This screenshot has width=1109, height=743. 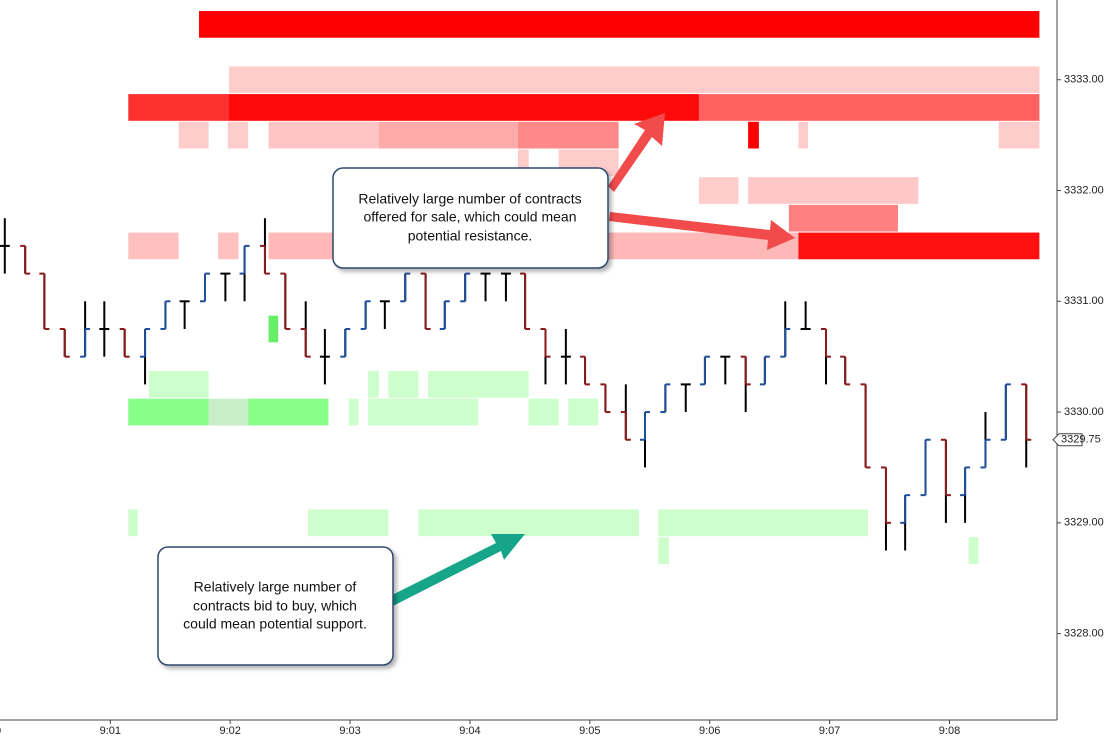 What do you see at coordinates (829, 731) in the screenshot?
I see `x-tick-label: 9:07` at bounding box center [829, 731].